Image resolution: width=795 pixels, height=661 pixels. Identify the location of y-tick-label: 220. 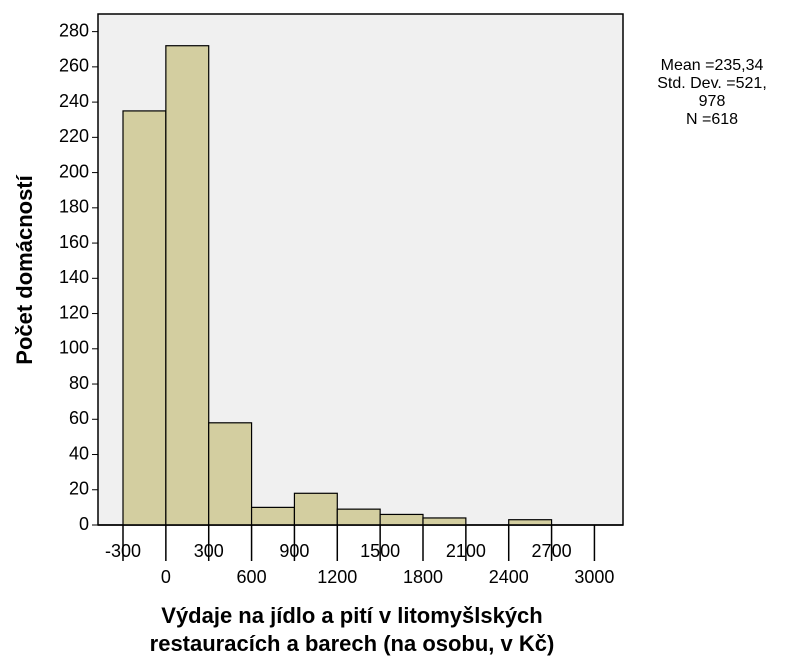
(74, 136).